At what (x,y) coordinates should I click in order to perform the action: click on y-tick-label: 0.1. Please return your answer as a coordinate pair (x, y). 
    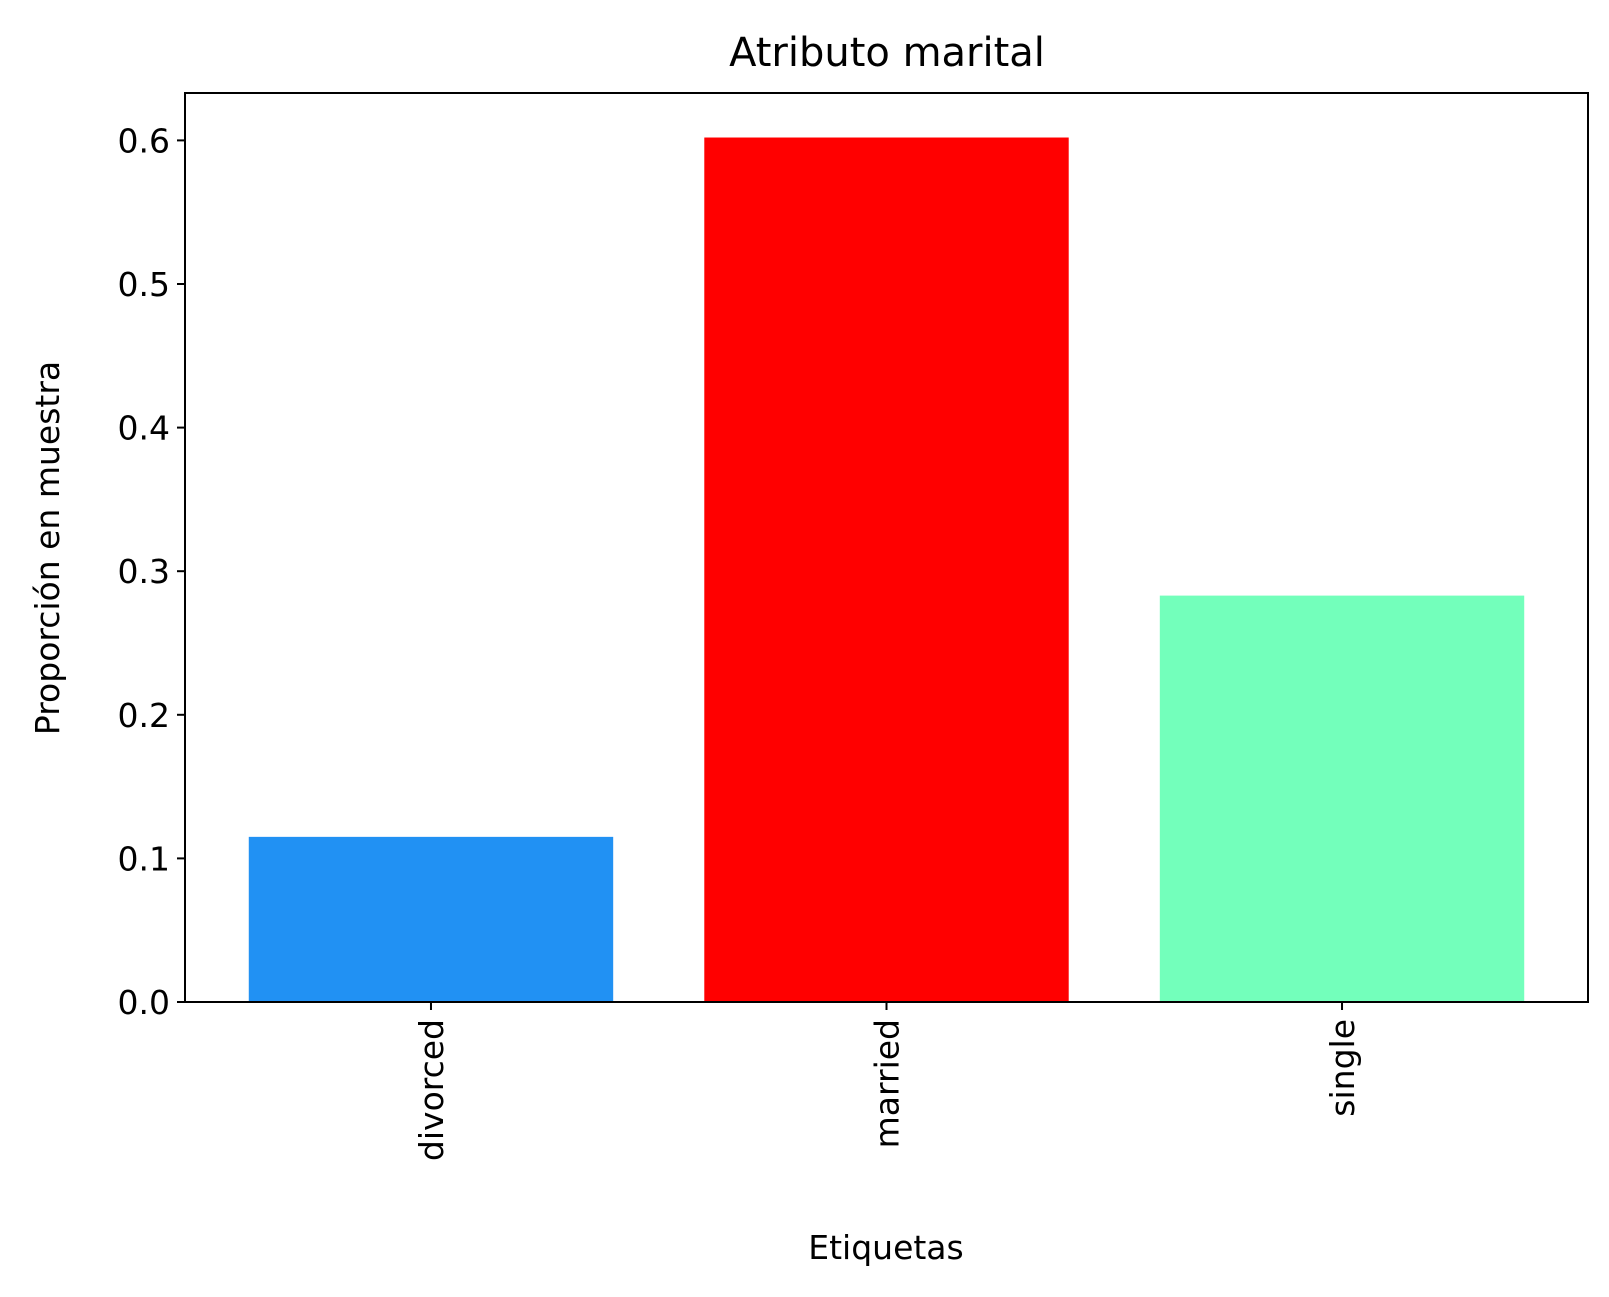
    Looking at the image, I should click on (144, 858).